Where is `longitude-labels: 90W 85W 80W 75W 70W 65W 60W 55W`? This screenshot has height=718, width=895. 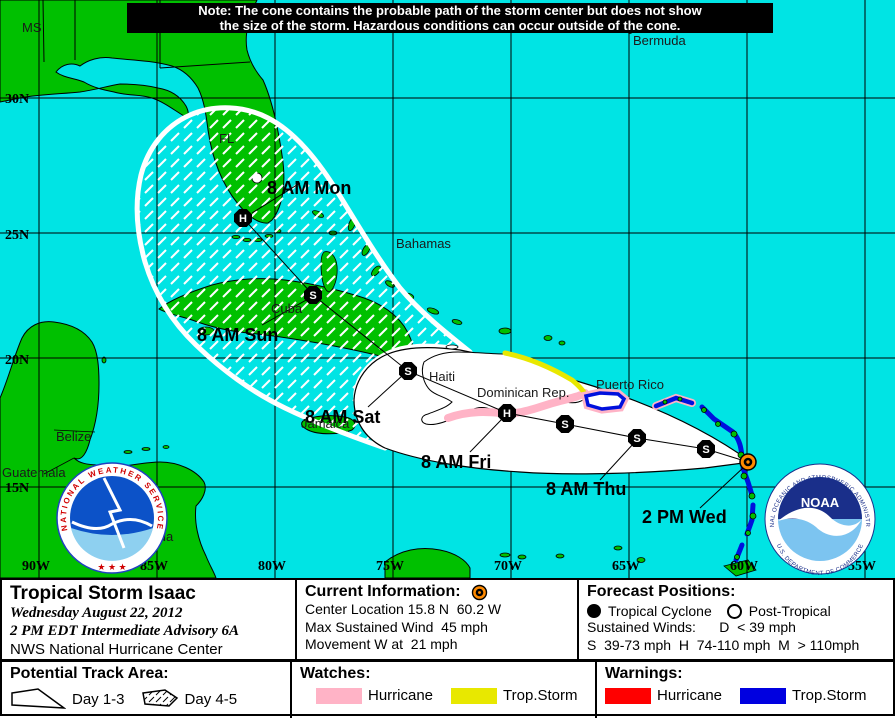
longitude-labels: 90W 85W 80W 75W 70W 65W 60W 55W is located at coordinates (449, 566).